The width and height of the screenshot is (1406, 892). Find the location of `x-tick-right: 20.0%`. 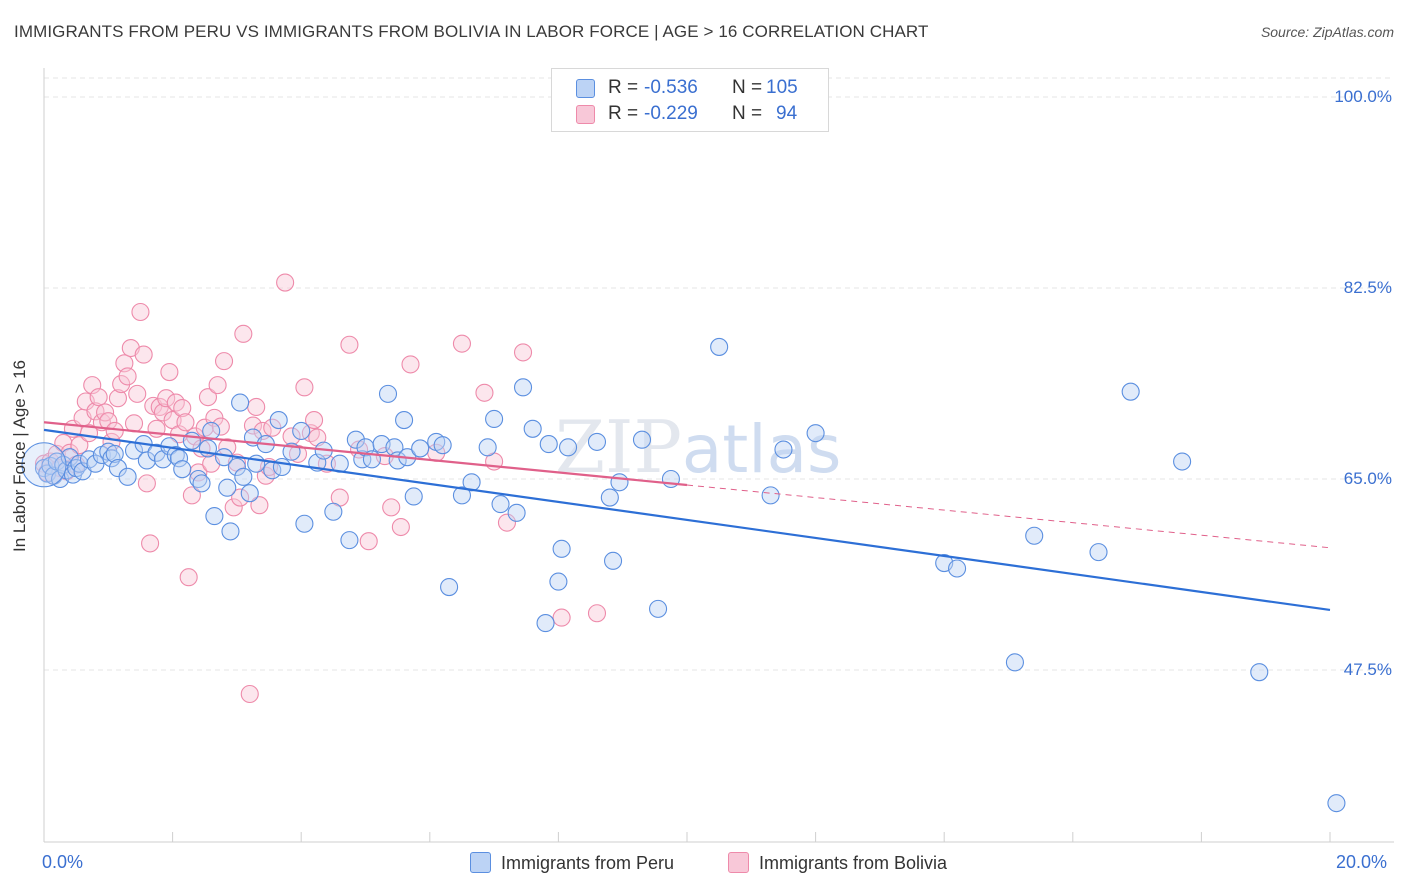

x-tick-right: 20.0% is located at coordinates (1362, 862).